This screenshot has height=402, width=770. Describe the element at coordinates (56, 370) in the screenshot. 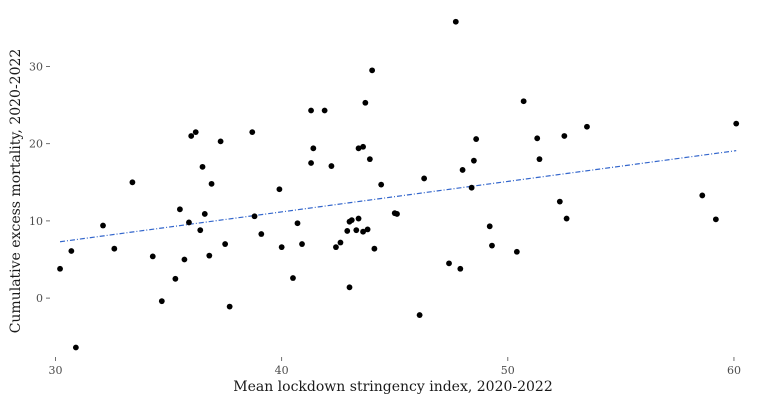

I see `x-tick-label: 30` at that location.